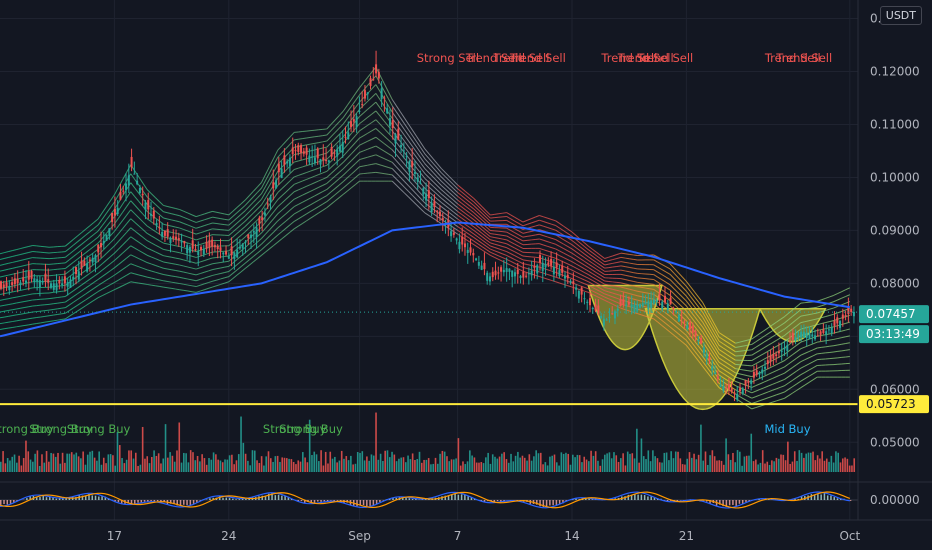  What do you see at coordinates (900, 15) in the screenshot?
I see `currency-badge: USDT` at bounding box center [900, 15].